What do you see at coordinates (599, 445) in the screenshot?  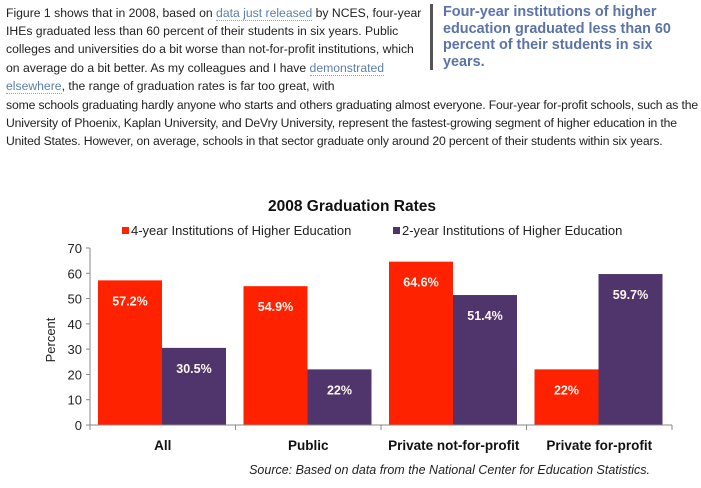 I see `x-category-label: Private for-profit` at bounding box center [599, 445].